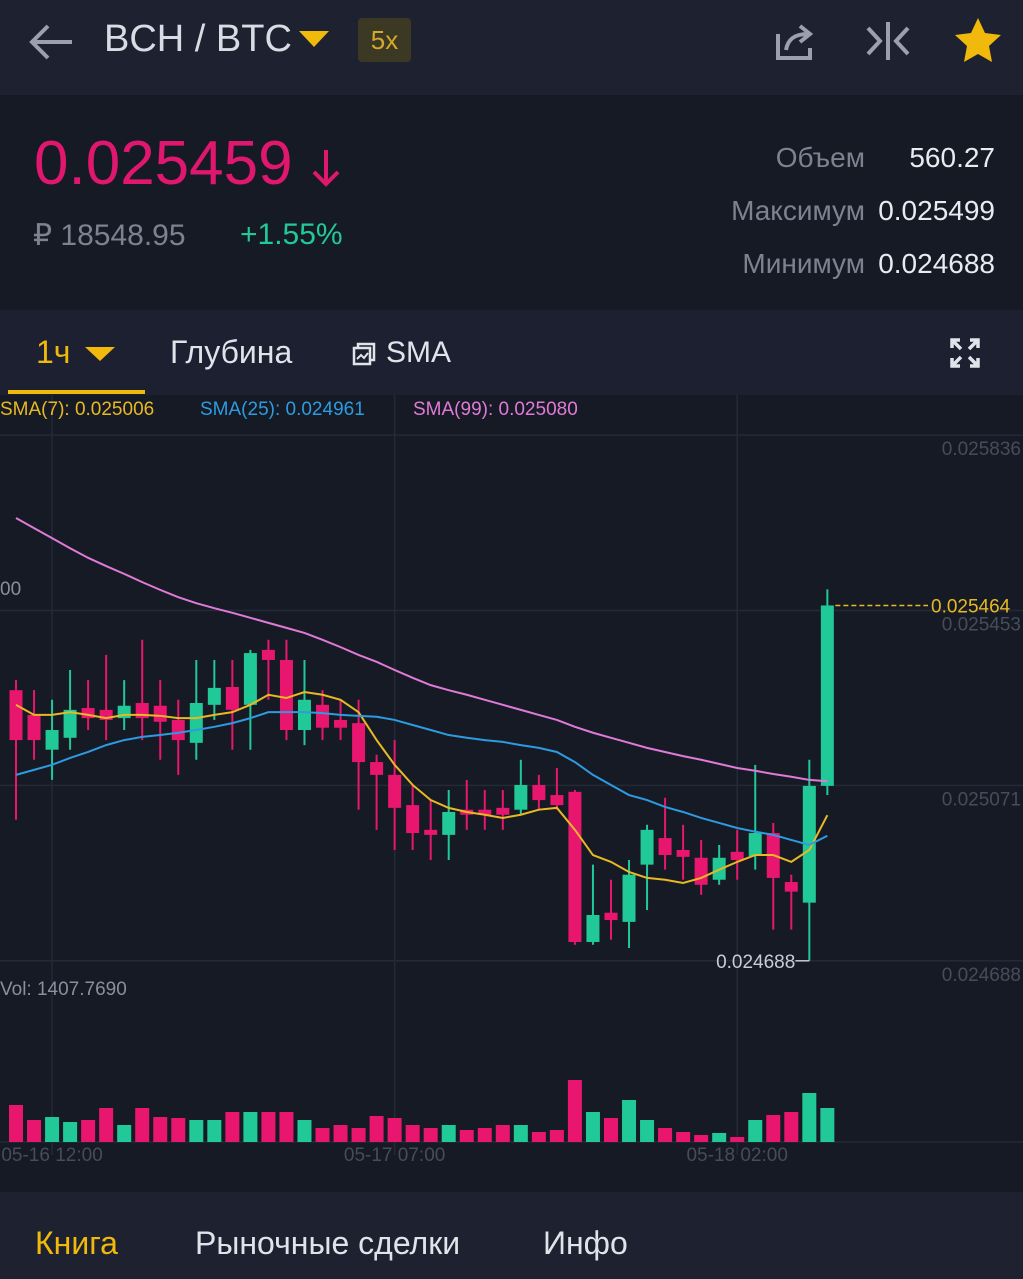 The height and width of the screenshot is (1279, 1023). I want to click on interval-tab: 1ч, so click(53, 352).